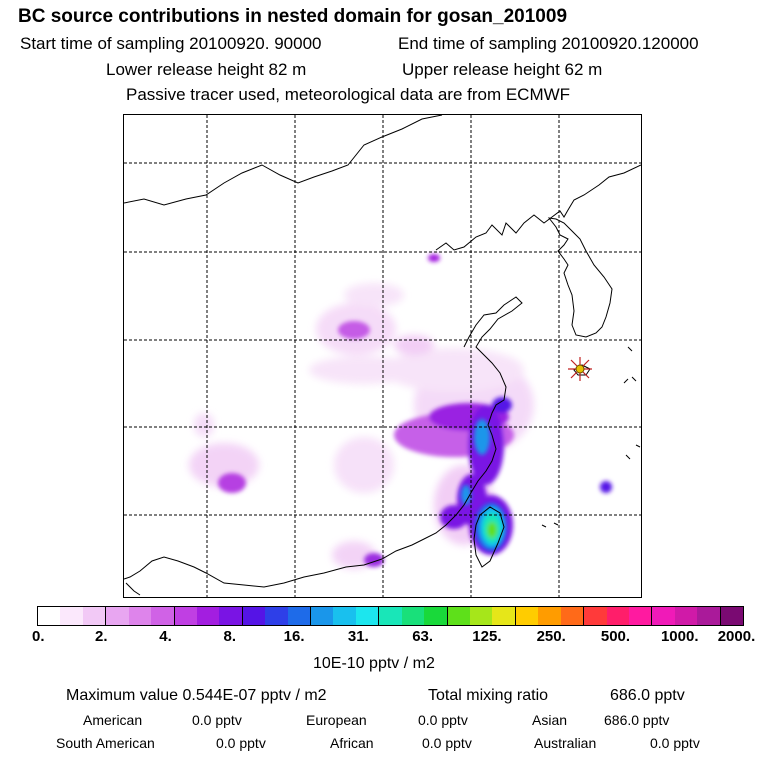 The height and width of the screenshot is (768, 768). I want to click on star-marker-icon, so click(580, 369).